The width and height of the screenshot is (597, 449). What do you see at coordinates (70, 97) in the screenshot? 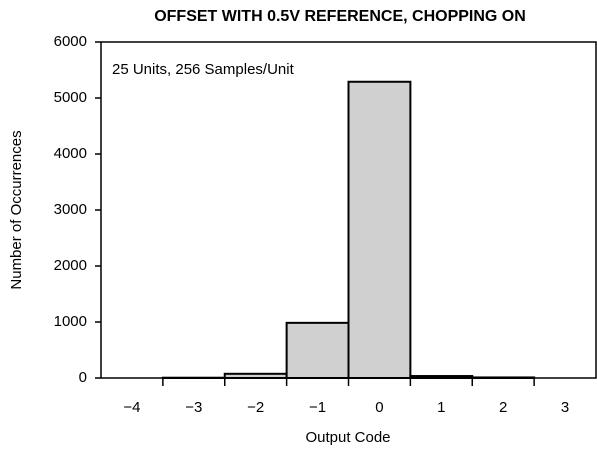
I see `y-tick-label: 5000` at bounding box center [70, 97].